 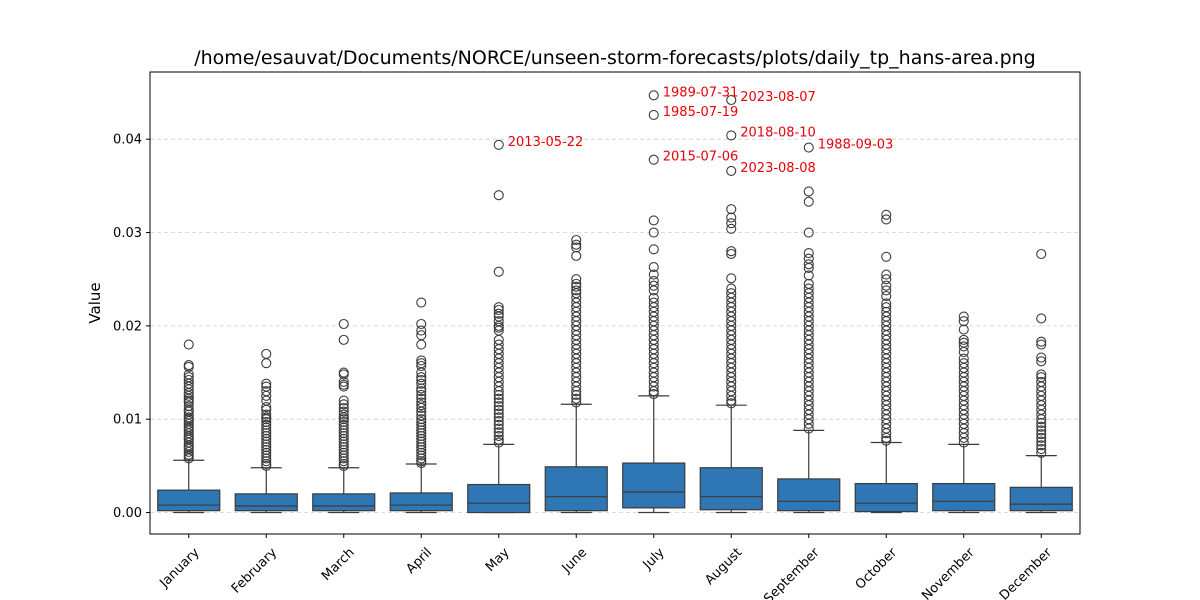 What do you see at coordinates (576, 374) in the screenshot?
I see `box-june` at bounding box center [576, 374].